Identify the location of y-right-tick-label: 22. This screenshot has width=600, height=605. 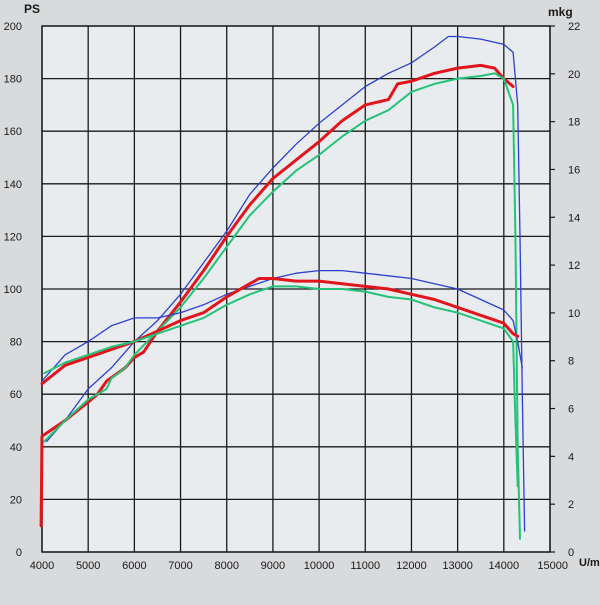
(574, 27).